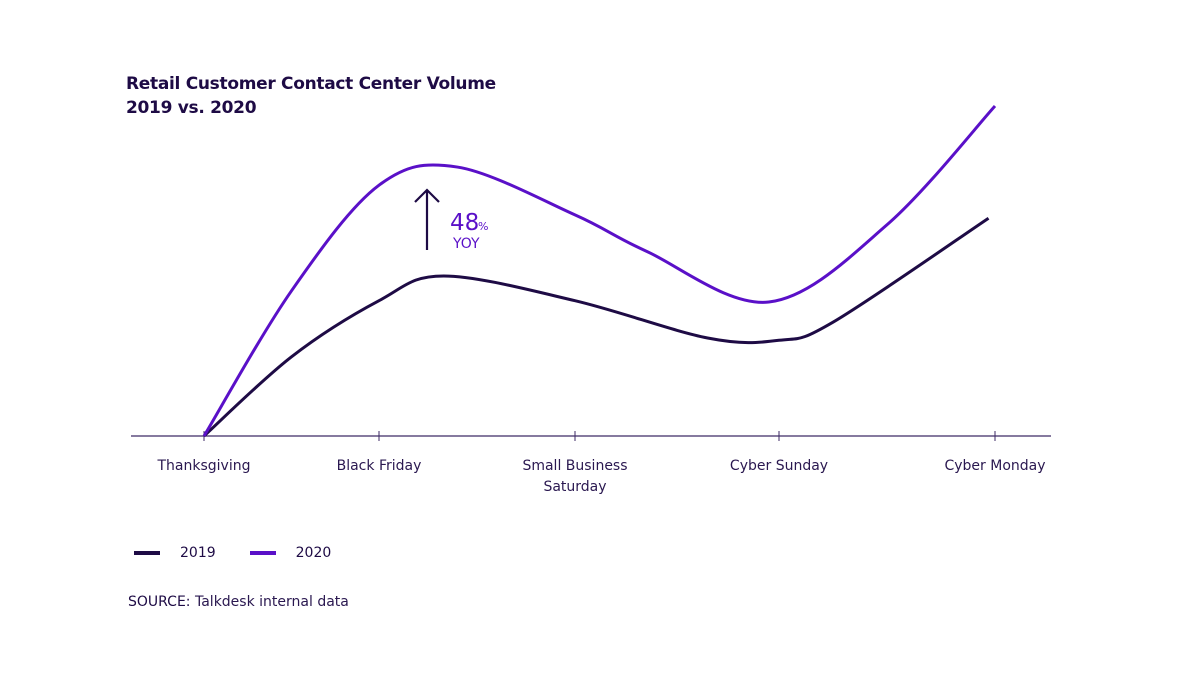 The image size is (1200, 680). I want to click on title: Retail Customer Contact Center Volume, so click(311, 84).